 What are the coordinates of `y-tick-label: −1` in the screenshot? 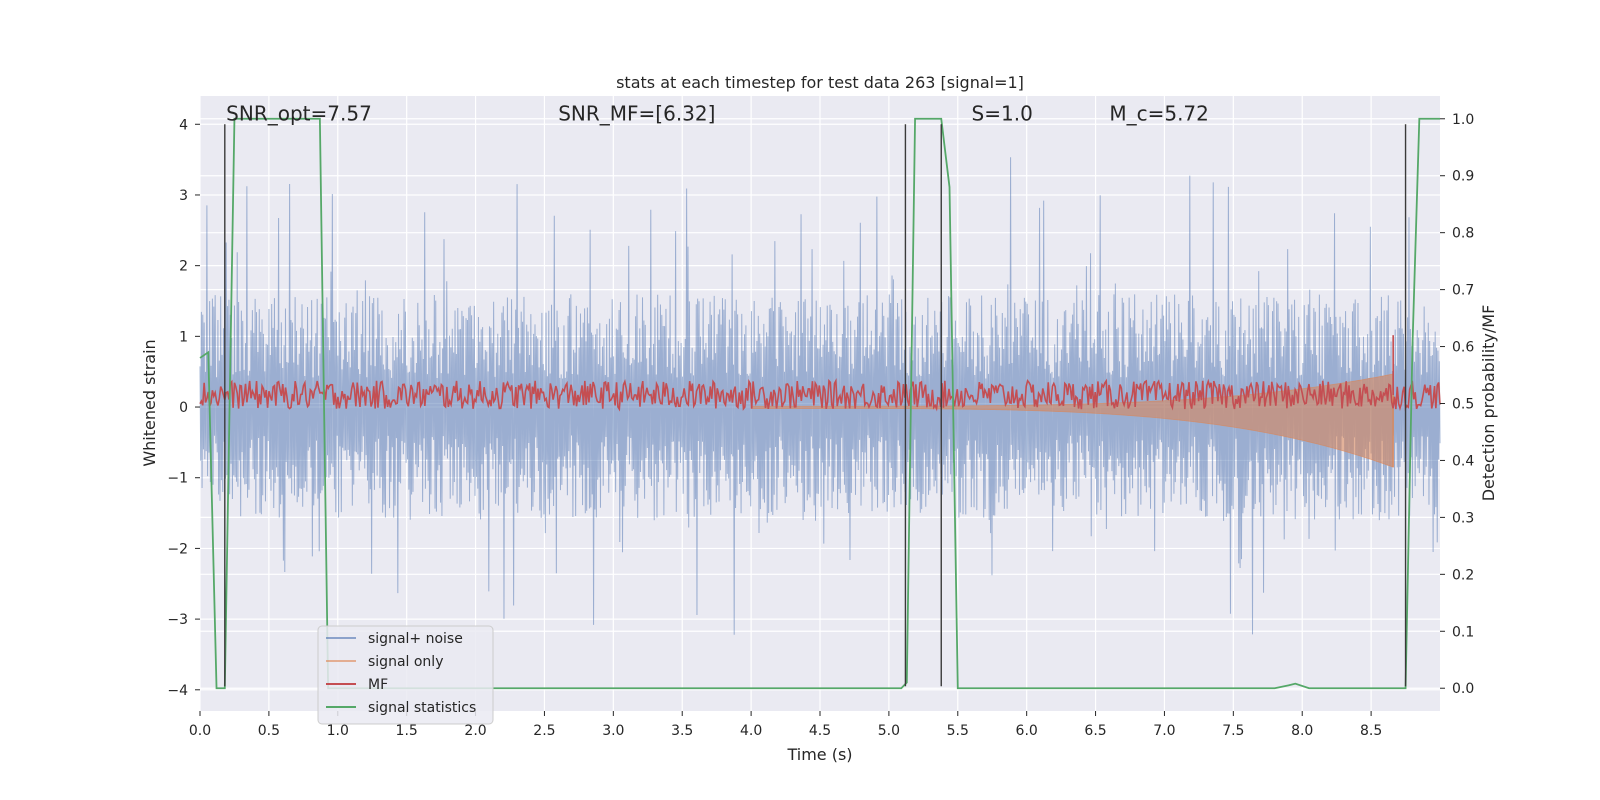 It's located at (177, 479).